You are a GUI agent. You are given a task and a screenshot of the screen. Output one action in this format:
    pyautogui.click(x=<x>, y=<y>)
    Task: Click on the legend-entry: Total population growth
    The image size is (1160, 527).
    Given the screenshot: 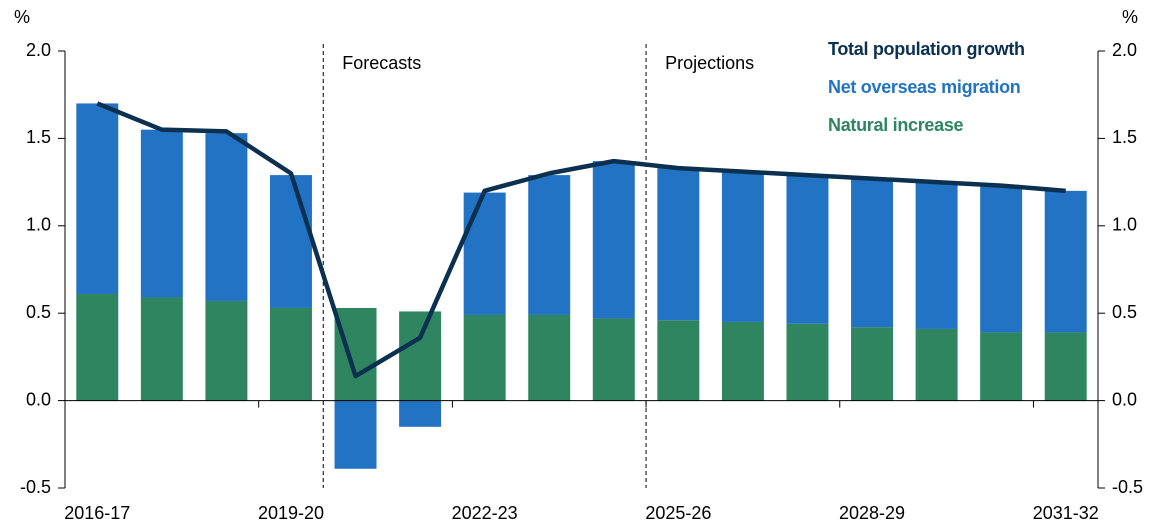 What is the action you would take?
    pyautogui.click(x=926, y=49)
    